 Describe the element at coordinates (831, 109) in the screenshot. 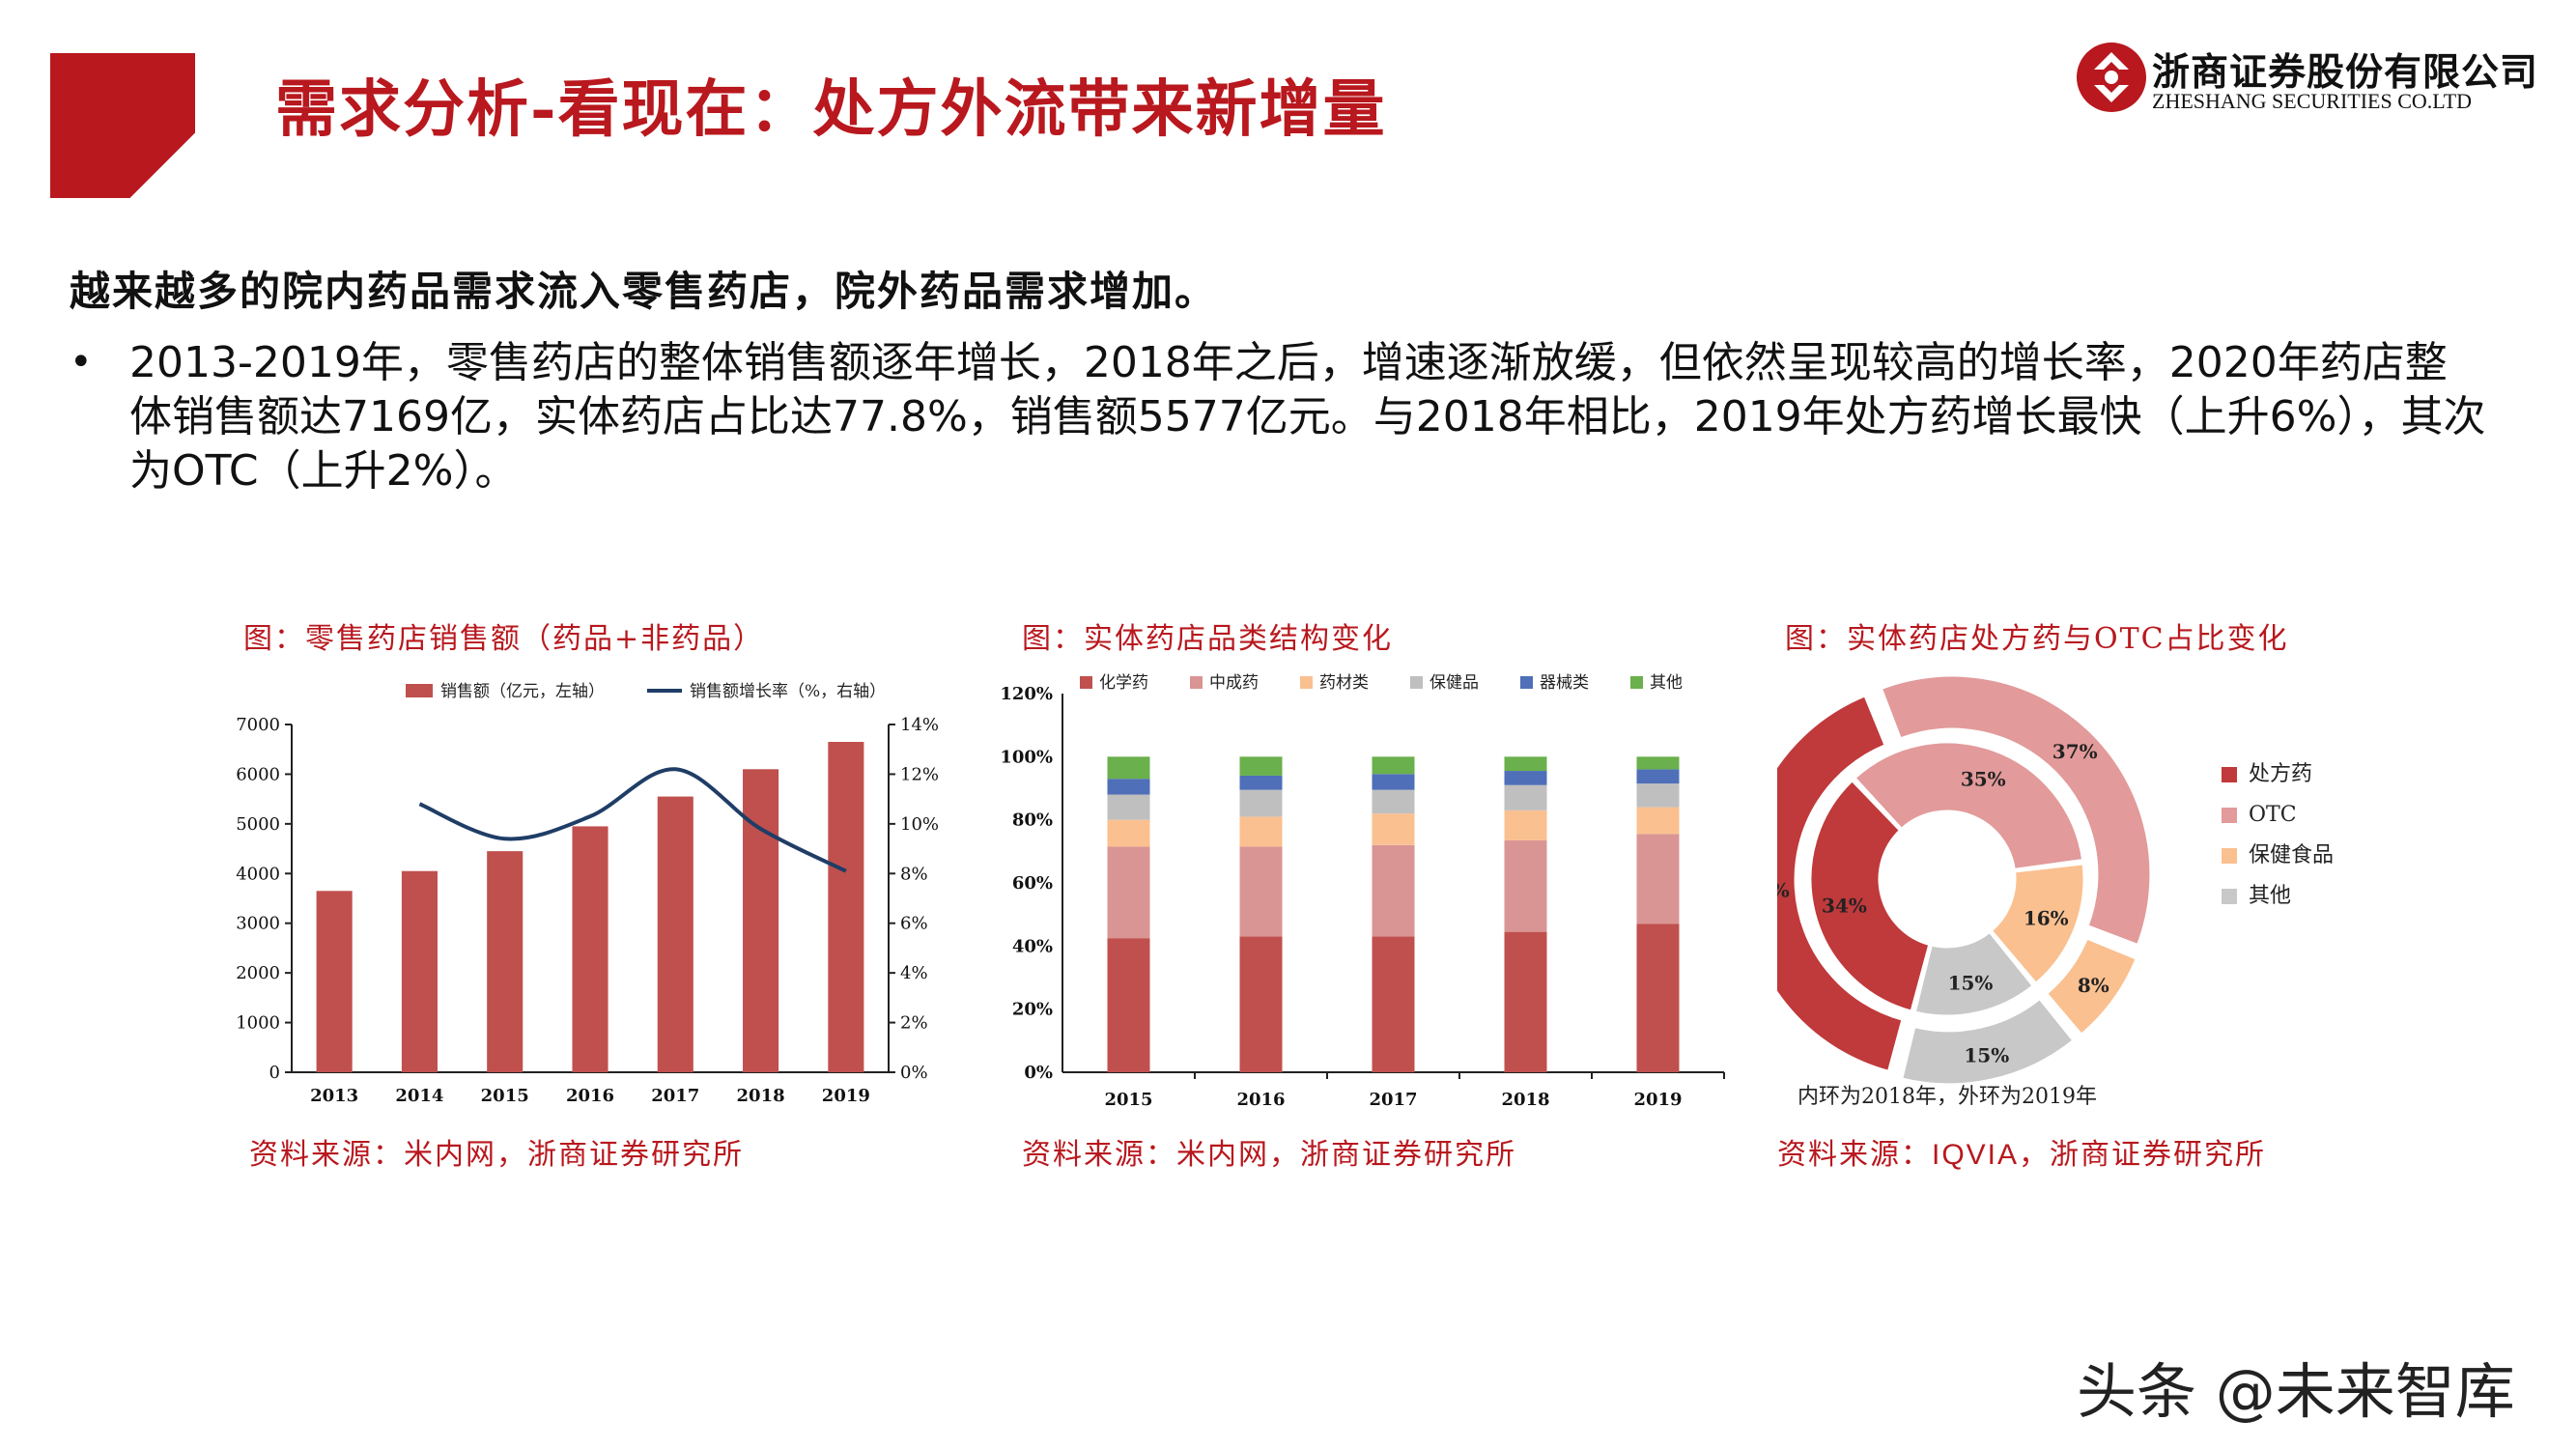

I see `slide-title: 需求分析-看现在：处方外流带来新增量` at that location.